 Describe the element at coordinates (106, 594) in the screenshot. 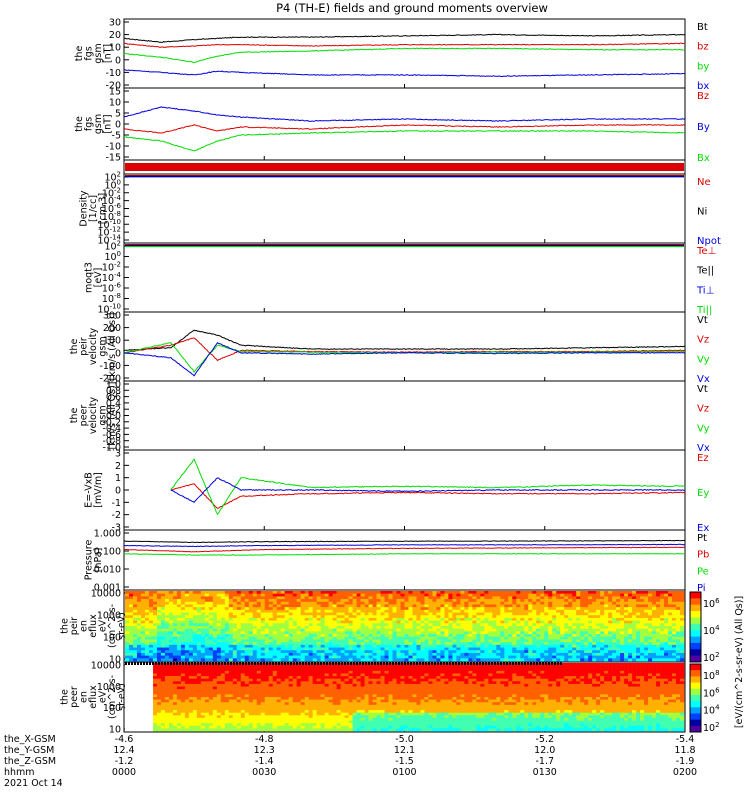

I see `y-tick-label: 10000` at that location.